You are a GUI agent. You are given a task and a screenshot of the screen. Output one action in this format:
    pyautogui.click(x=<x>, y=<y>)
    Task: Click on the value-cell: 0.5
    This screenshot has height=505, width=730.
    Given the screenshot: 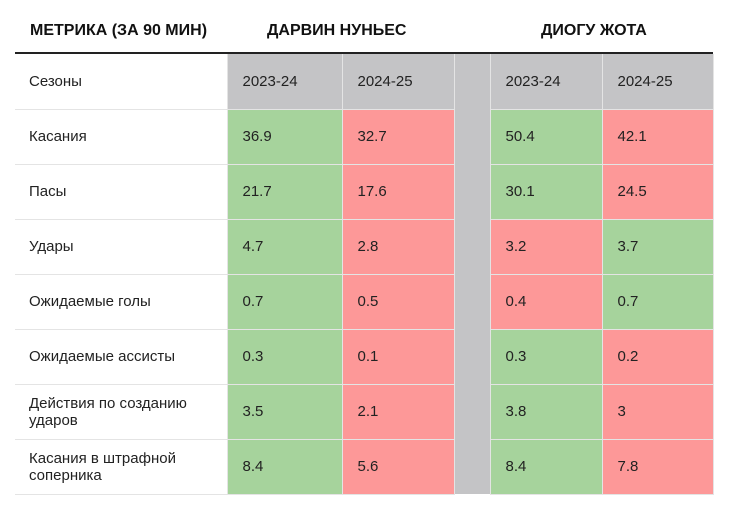 What is the action you would take?
    pyautogui.click(x=398, y=302)
    